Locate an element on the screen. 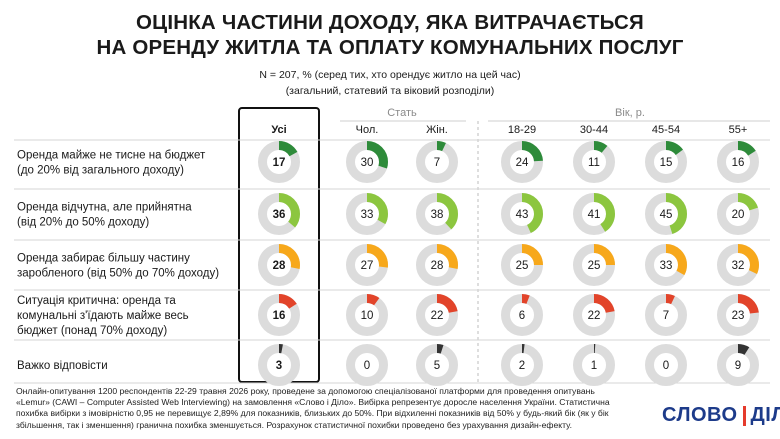  value-label-r3-c1: 10 is located at coordinates (367, 316).